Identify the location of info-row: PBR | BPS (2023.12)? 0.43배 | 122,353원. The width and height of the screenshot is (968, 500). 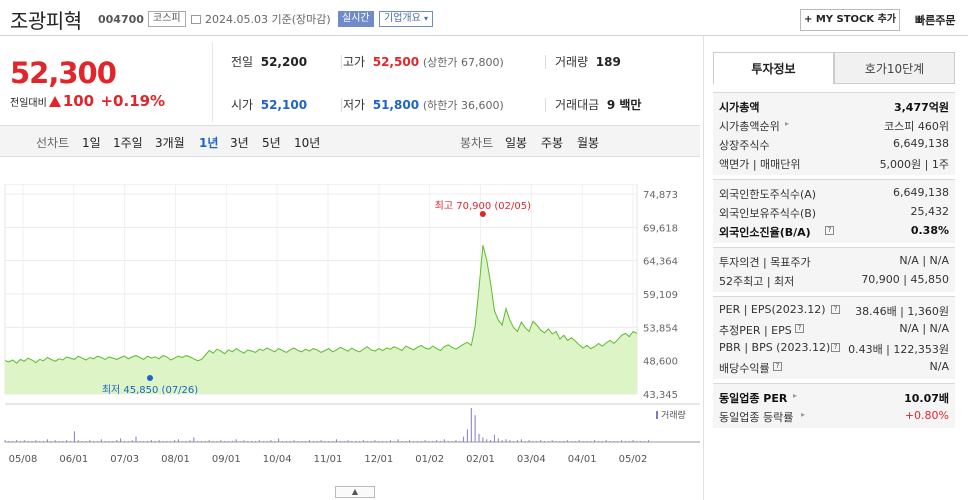
(834, 347).